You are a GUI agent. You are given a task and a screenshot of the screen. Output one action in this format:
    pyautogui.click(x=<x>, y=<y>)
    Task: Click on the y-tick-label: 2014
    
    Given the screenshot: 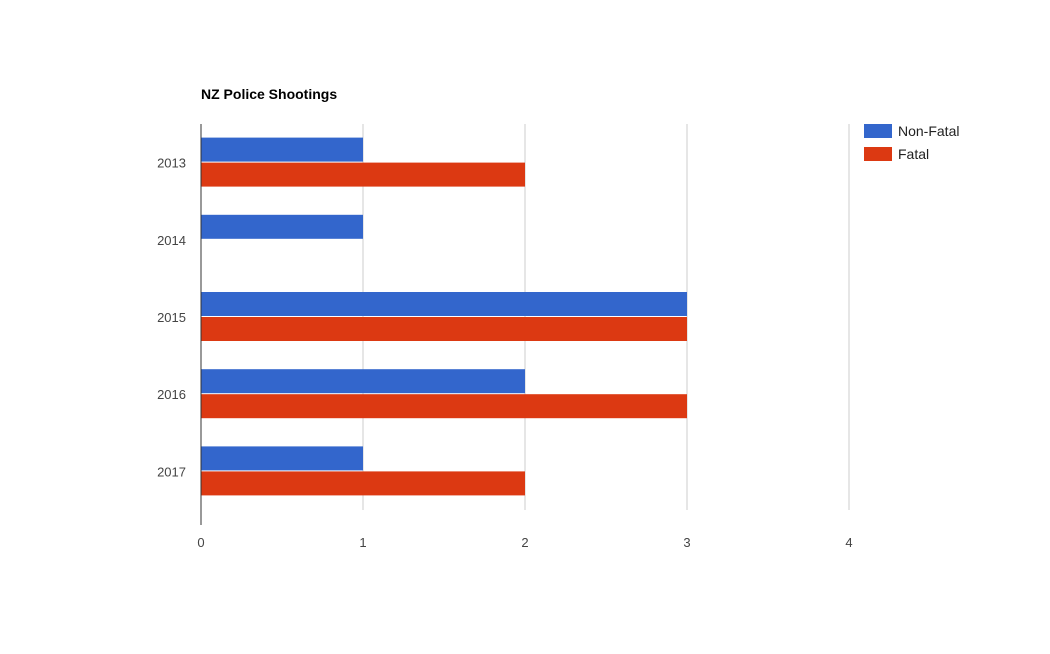 What is the action you would take?
    pyautogui.click(x=171, y=240)
    